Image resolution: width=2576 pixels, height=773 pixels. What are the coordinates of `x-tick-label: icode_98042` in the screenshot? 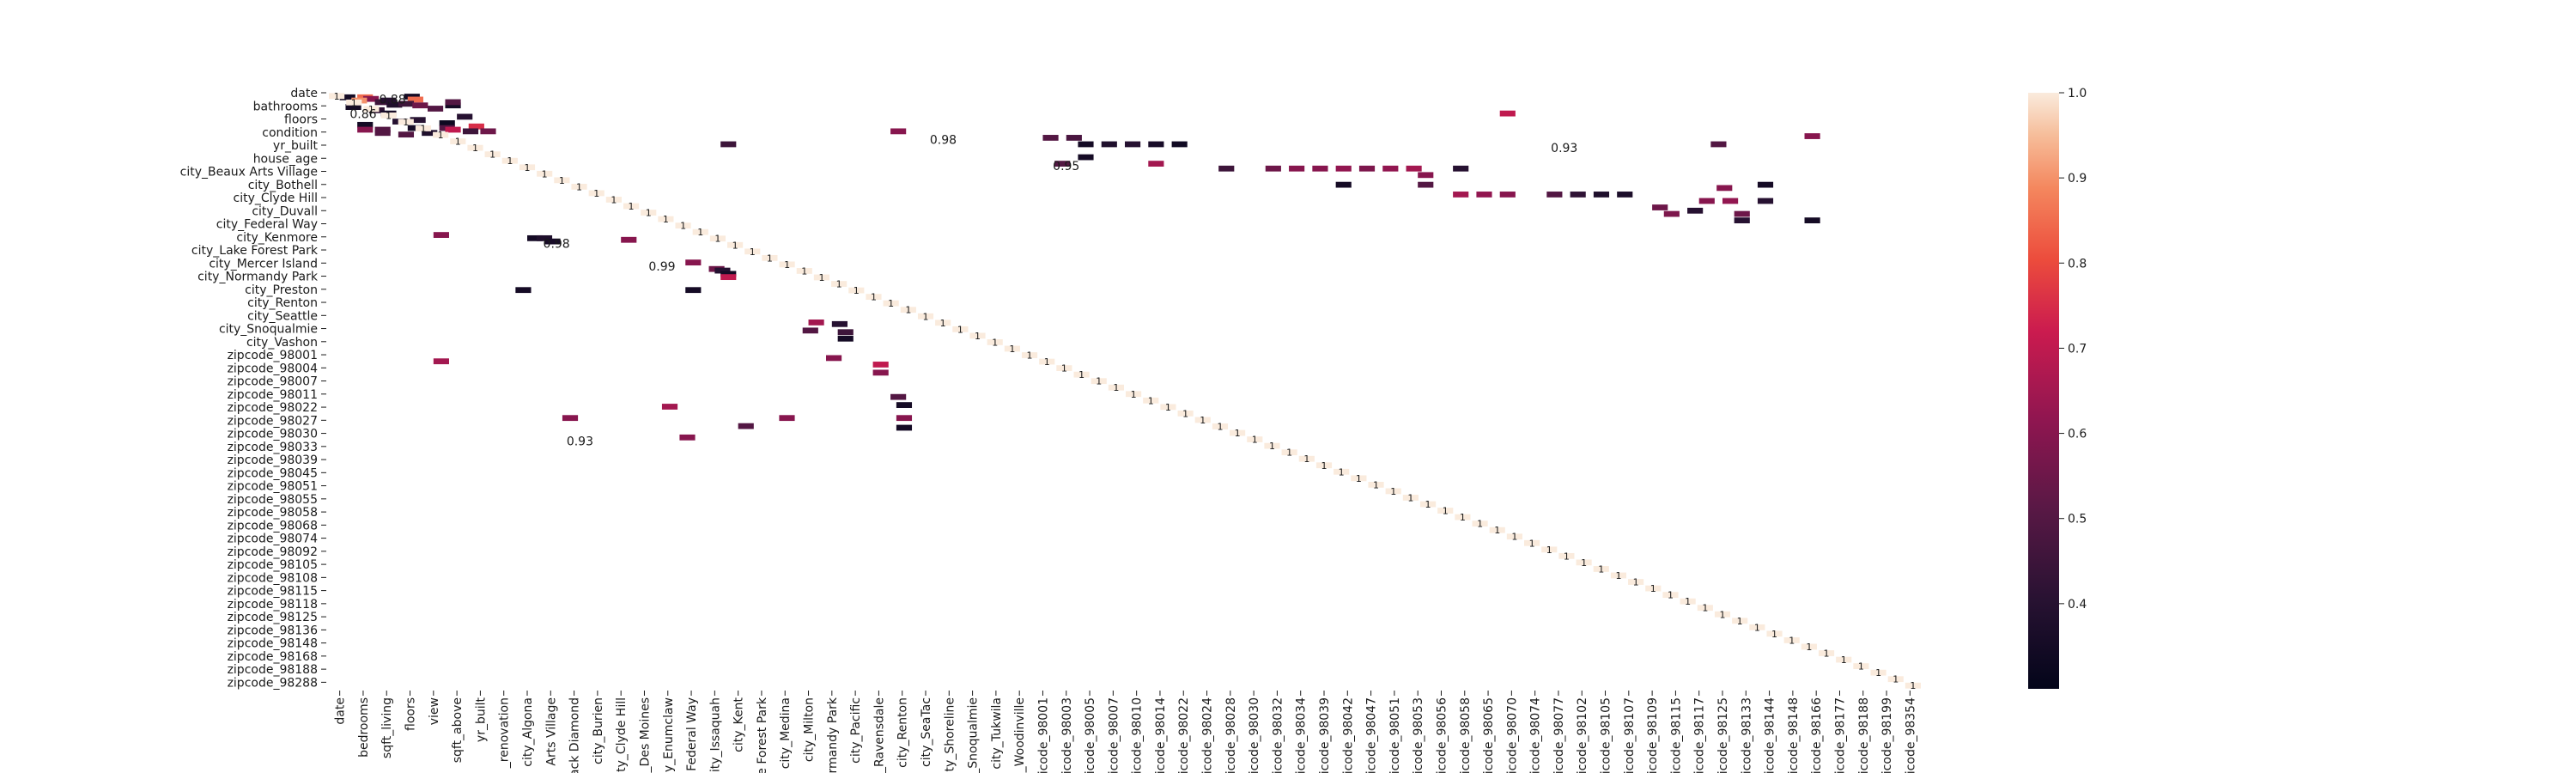 It's located at (1348, 735).